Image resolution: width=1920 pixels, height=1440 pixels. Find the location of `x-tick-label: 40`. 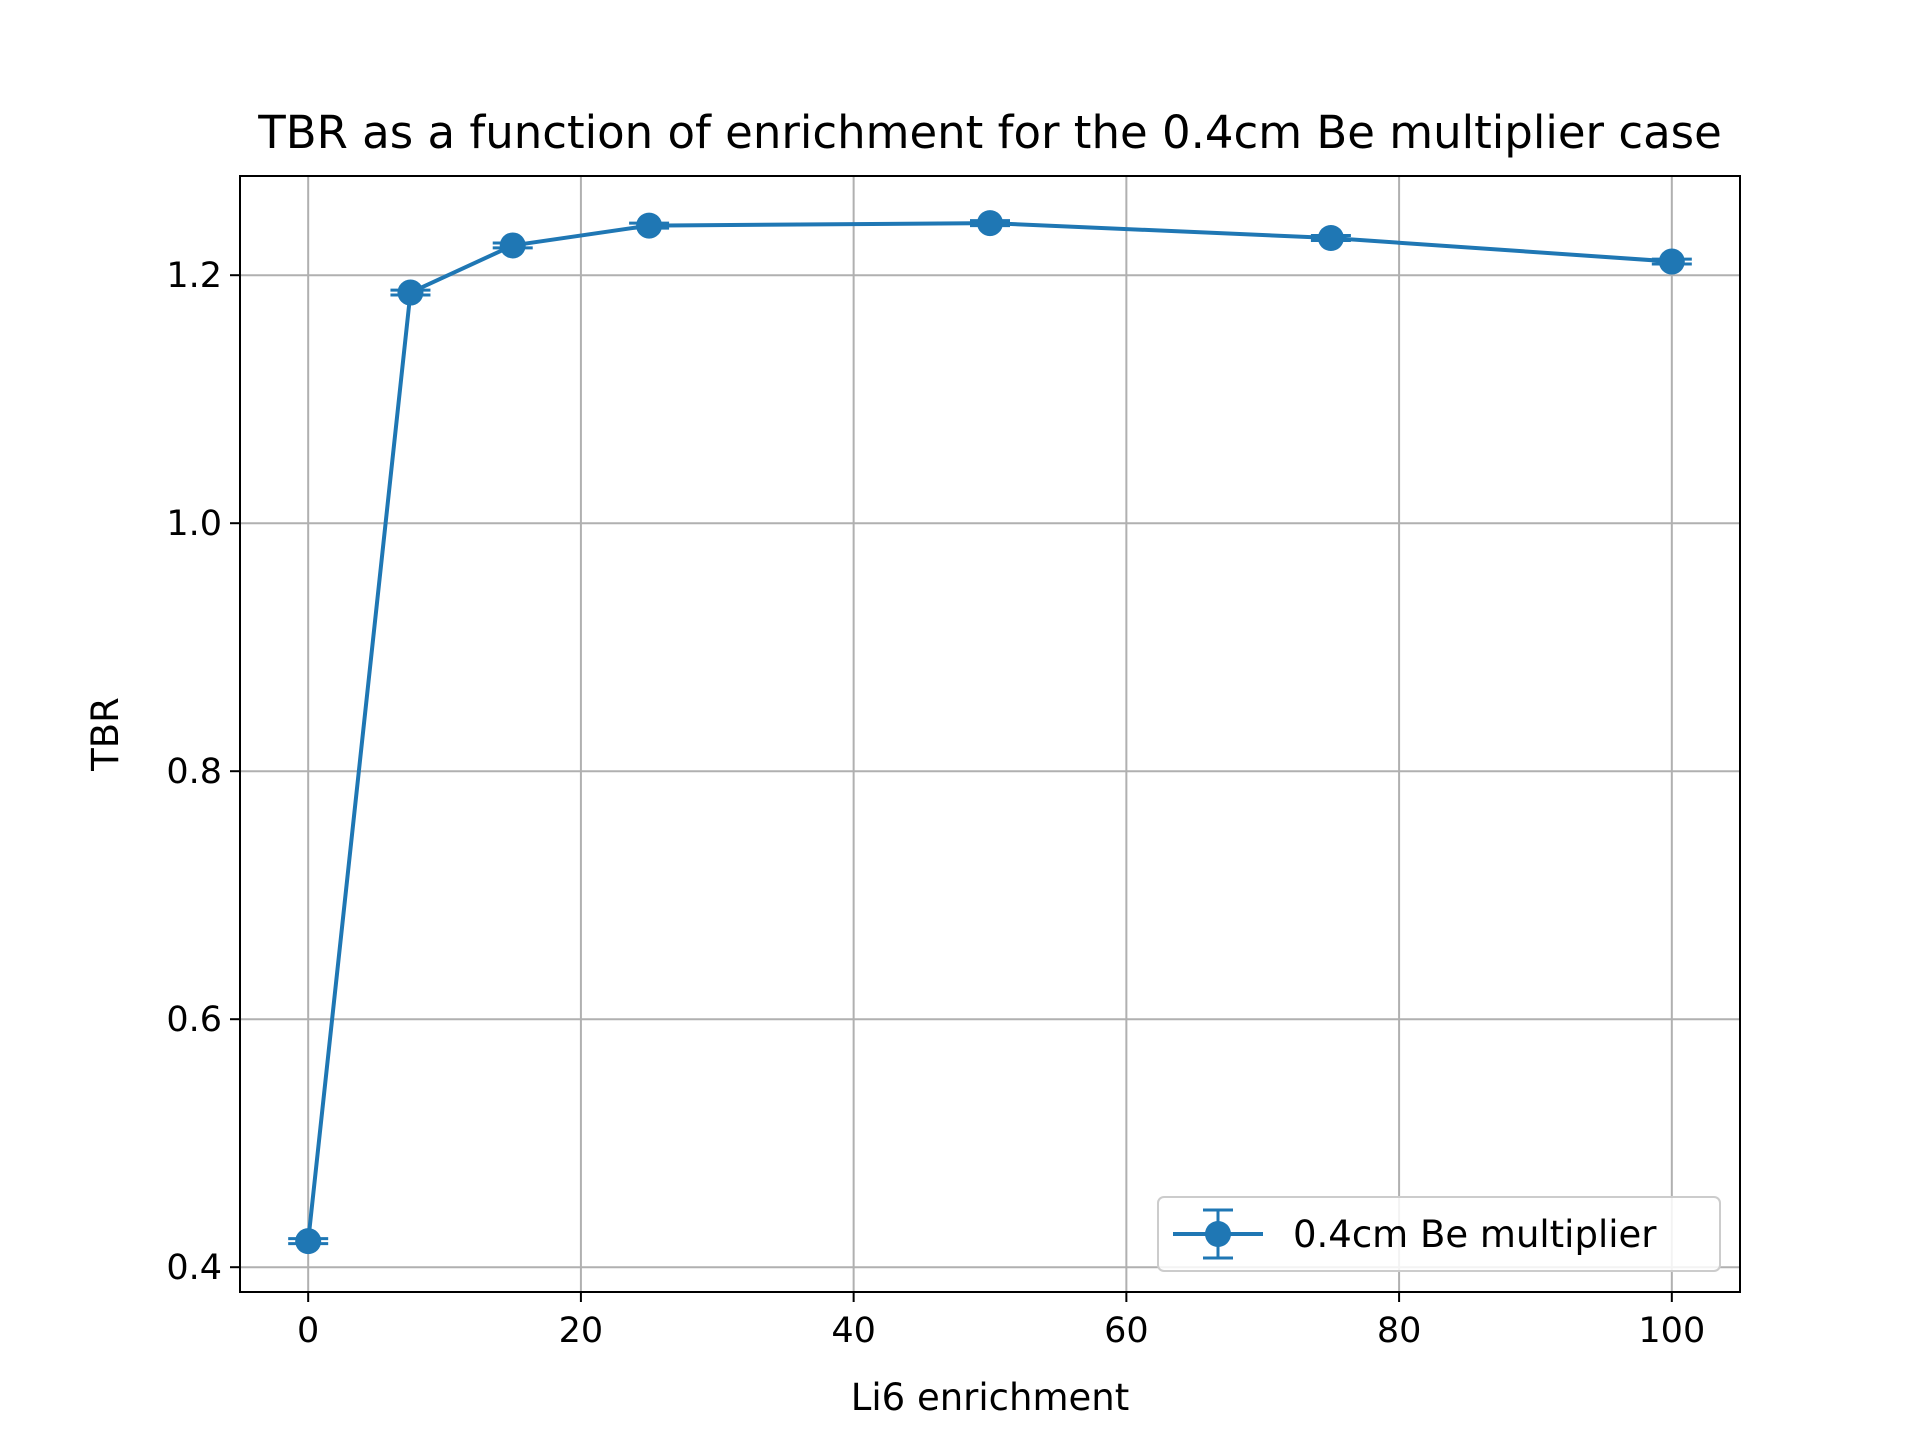

x-tick-label: 40 is located at coordinates (853, 1331).